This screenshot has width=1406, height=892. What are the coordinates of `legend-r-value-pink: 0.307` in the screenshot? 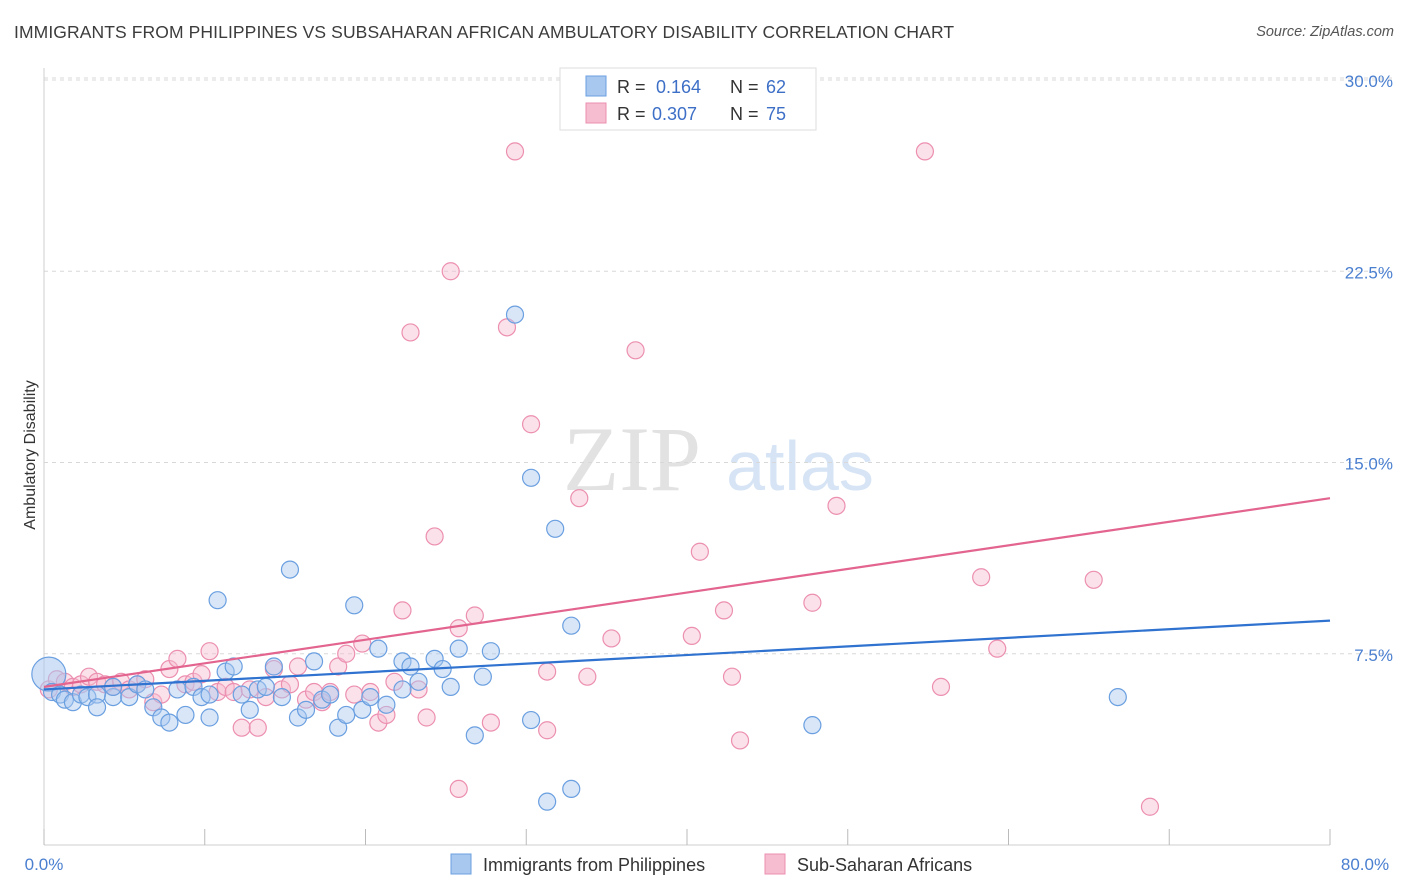 It's located at (674, 114).